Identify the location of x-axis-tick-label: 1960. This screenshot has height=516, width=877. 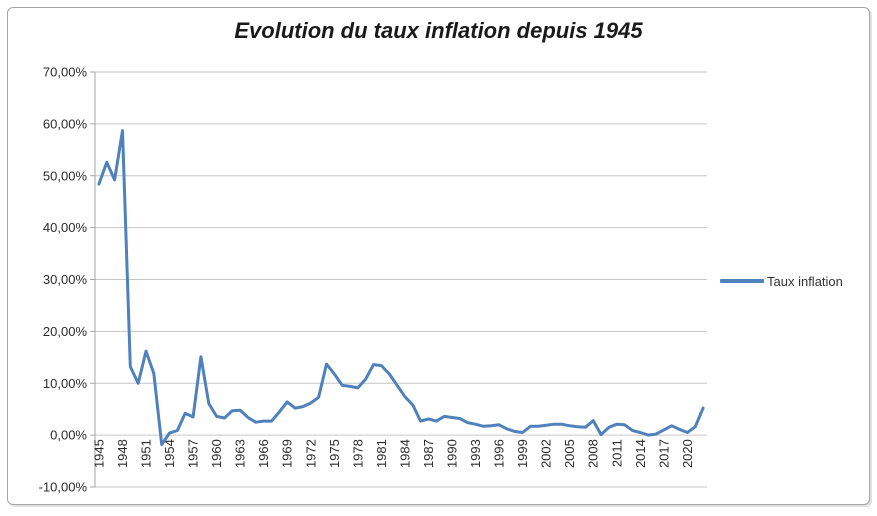
(216, 453).